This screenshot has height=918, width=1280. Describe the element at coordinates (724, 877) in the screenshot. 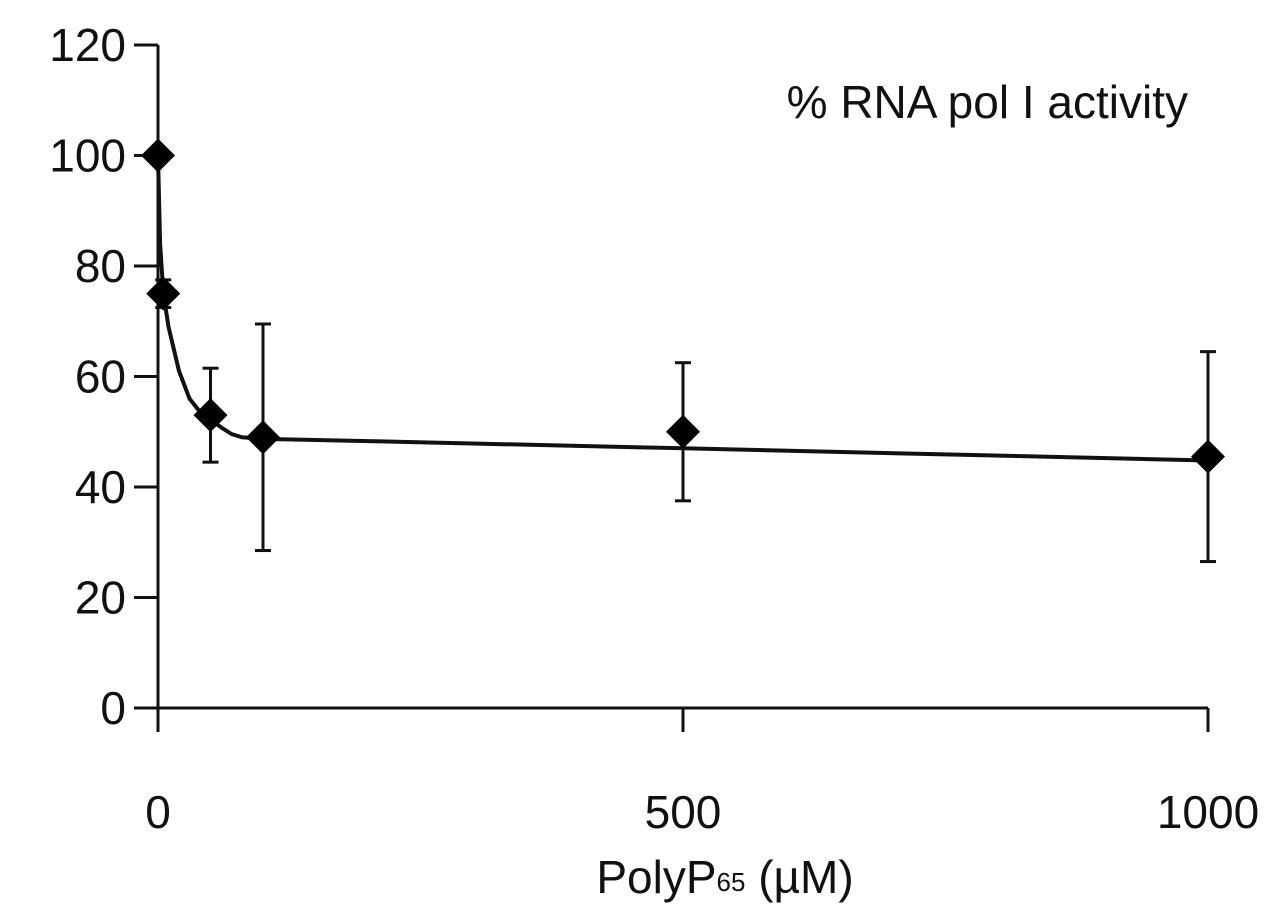

I see `x-axis-title: PolyP65 (µM)` at that location.